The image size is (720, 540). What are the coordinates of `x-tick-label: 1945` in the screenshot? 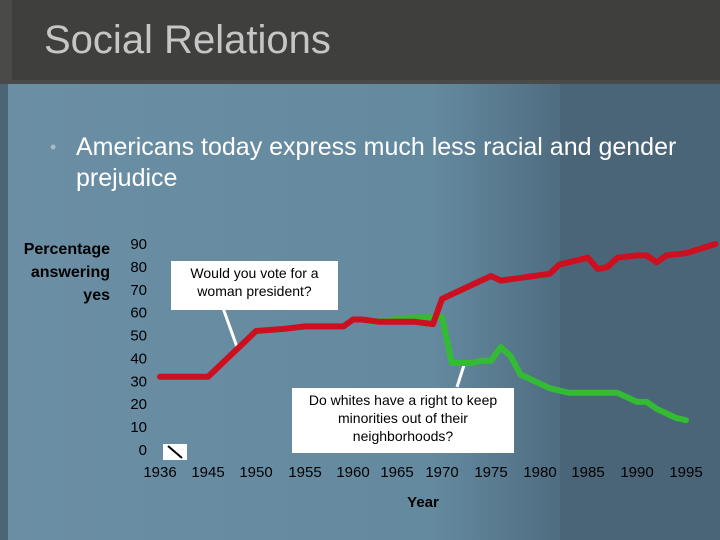 It's located at (207, 472).